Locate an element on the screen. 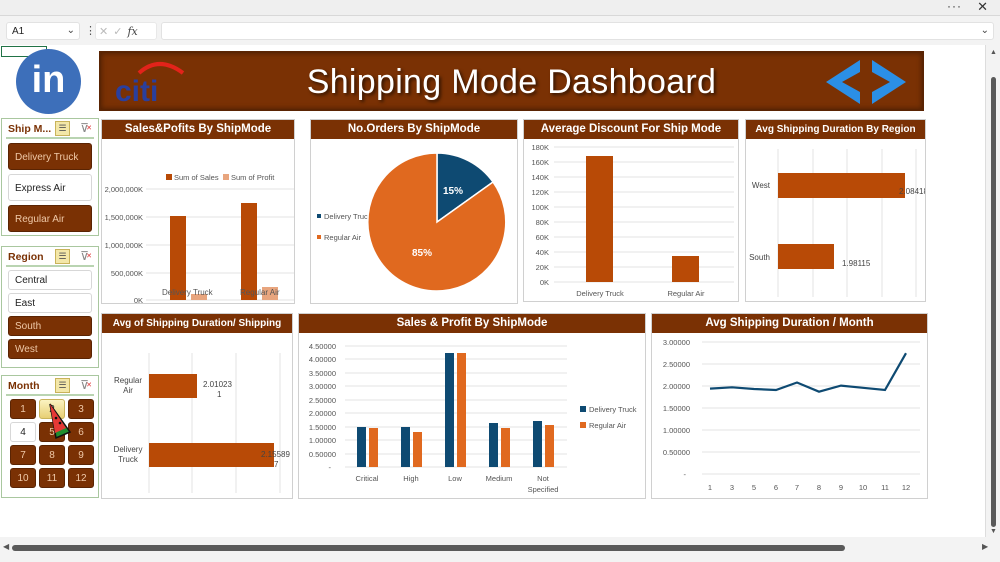 Image resolution: width=1000 pixels, height=562 pixels. expand-formula-icon: ⌄ is located at coordinates (984, 30).